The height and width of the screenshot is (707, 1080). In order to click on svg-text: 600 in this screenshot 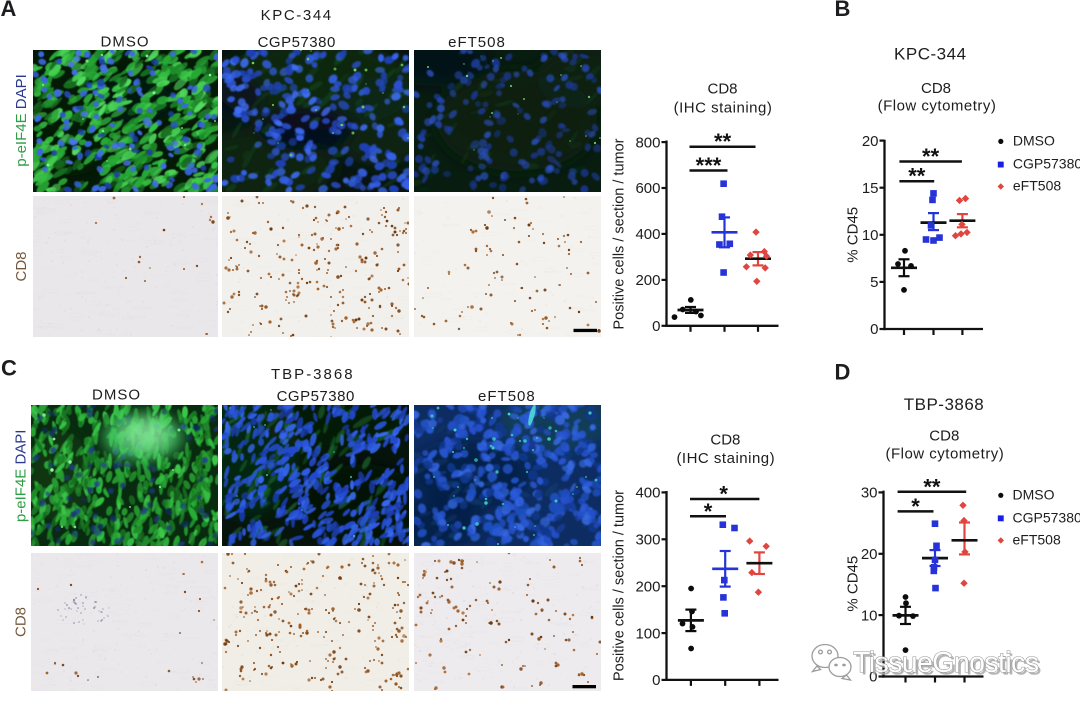, I will do `click(647, 188)`.